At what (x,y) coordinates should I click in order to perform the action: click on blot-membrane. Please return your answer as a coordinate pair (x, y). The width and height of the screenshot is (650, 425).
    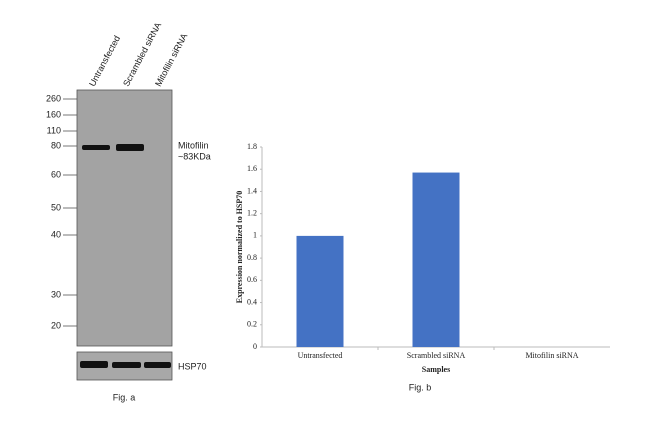
    Looking at the image, I should click on (124, 218).